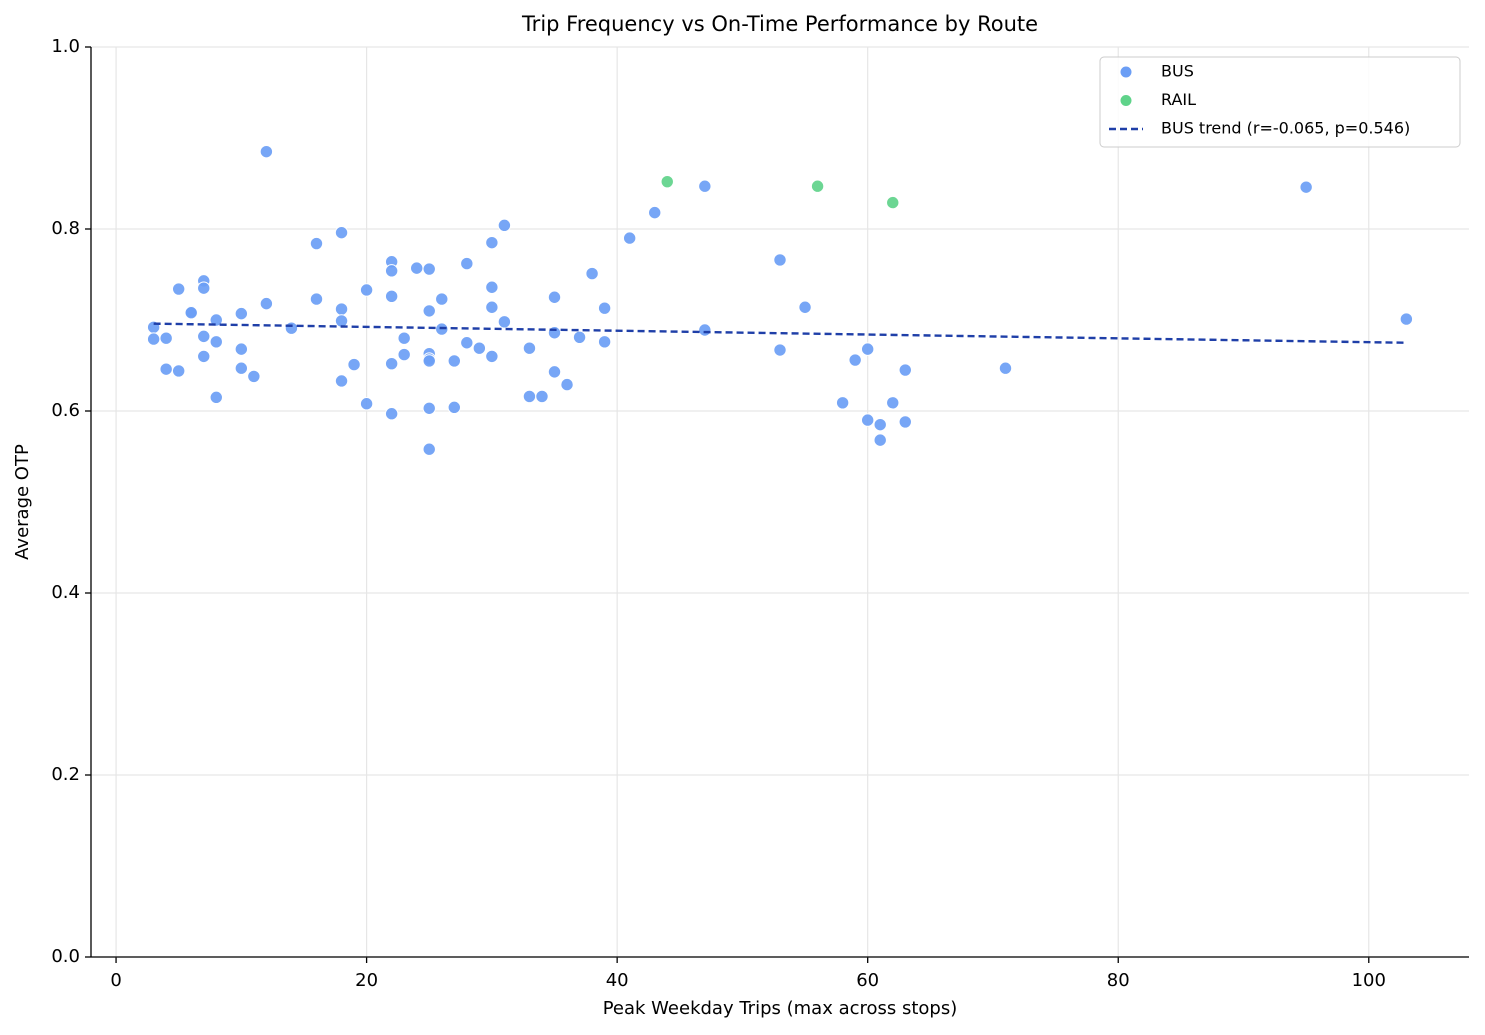  What do you see at coordinates (366, 980) in the screenshot?
I see `x-tick-label: 20` at bounding box center [366, 980].